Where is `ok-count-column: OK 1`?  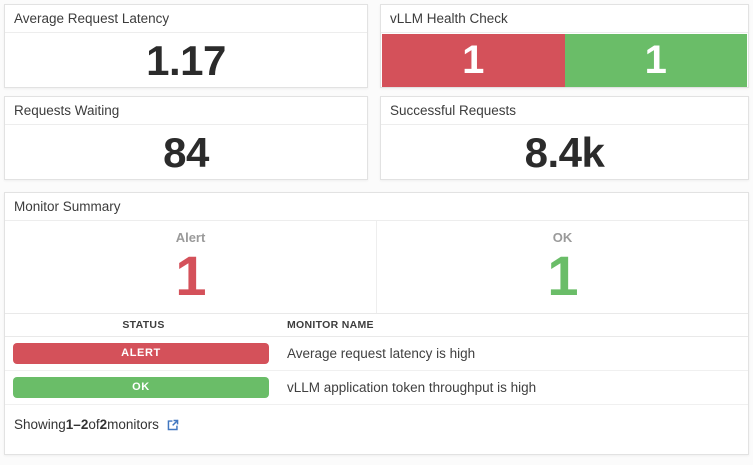
ok-count-column: OK 1 is located at coordinates (562, 267).